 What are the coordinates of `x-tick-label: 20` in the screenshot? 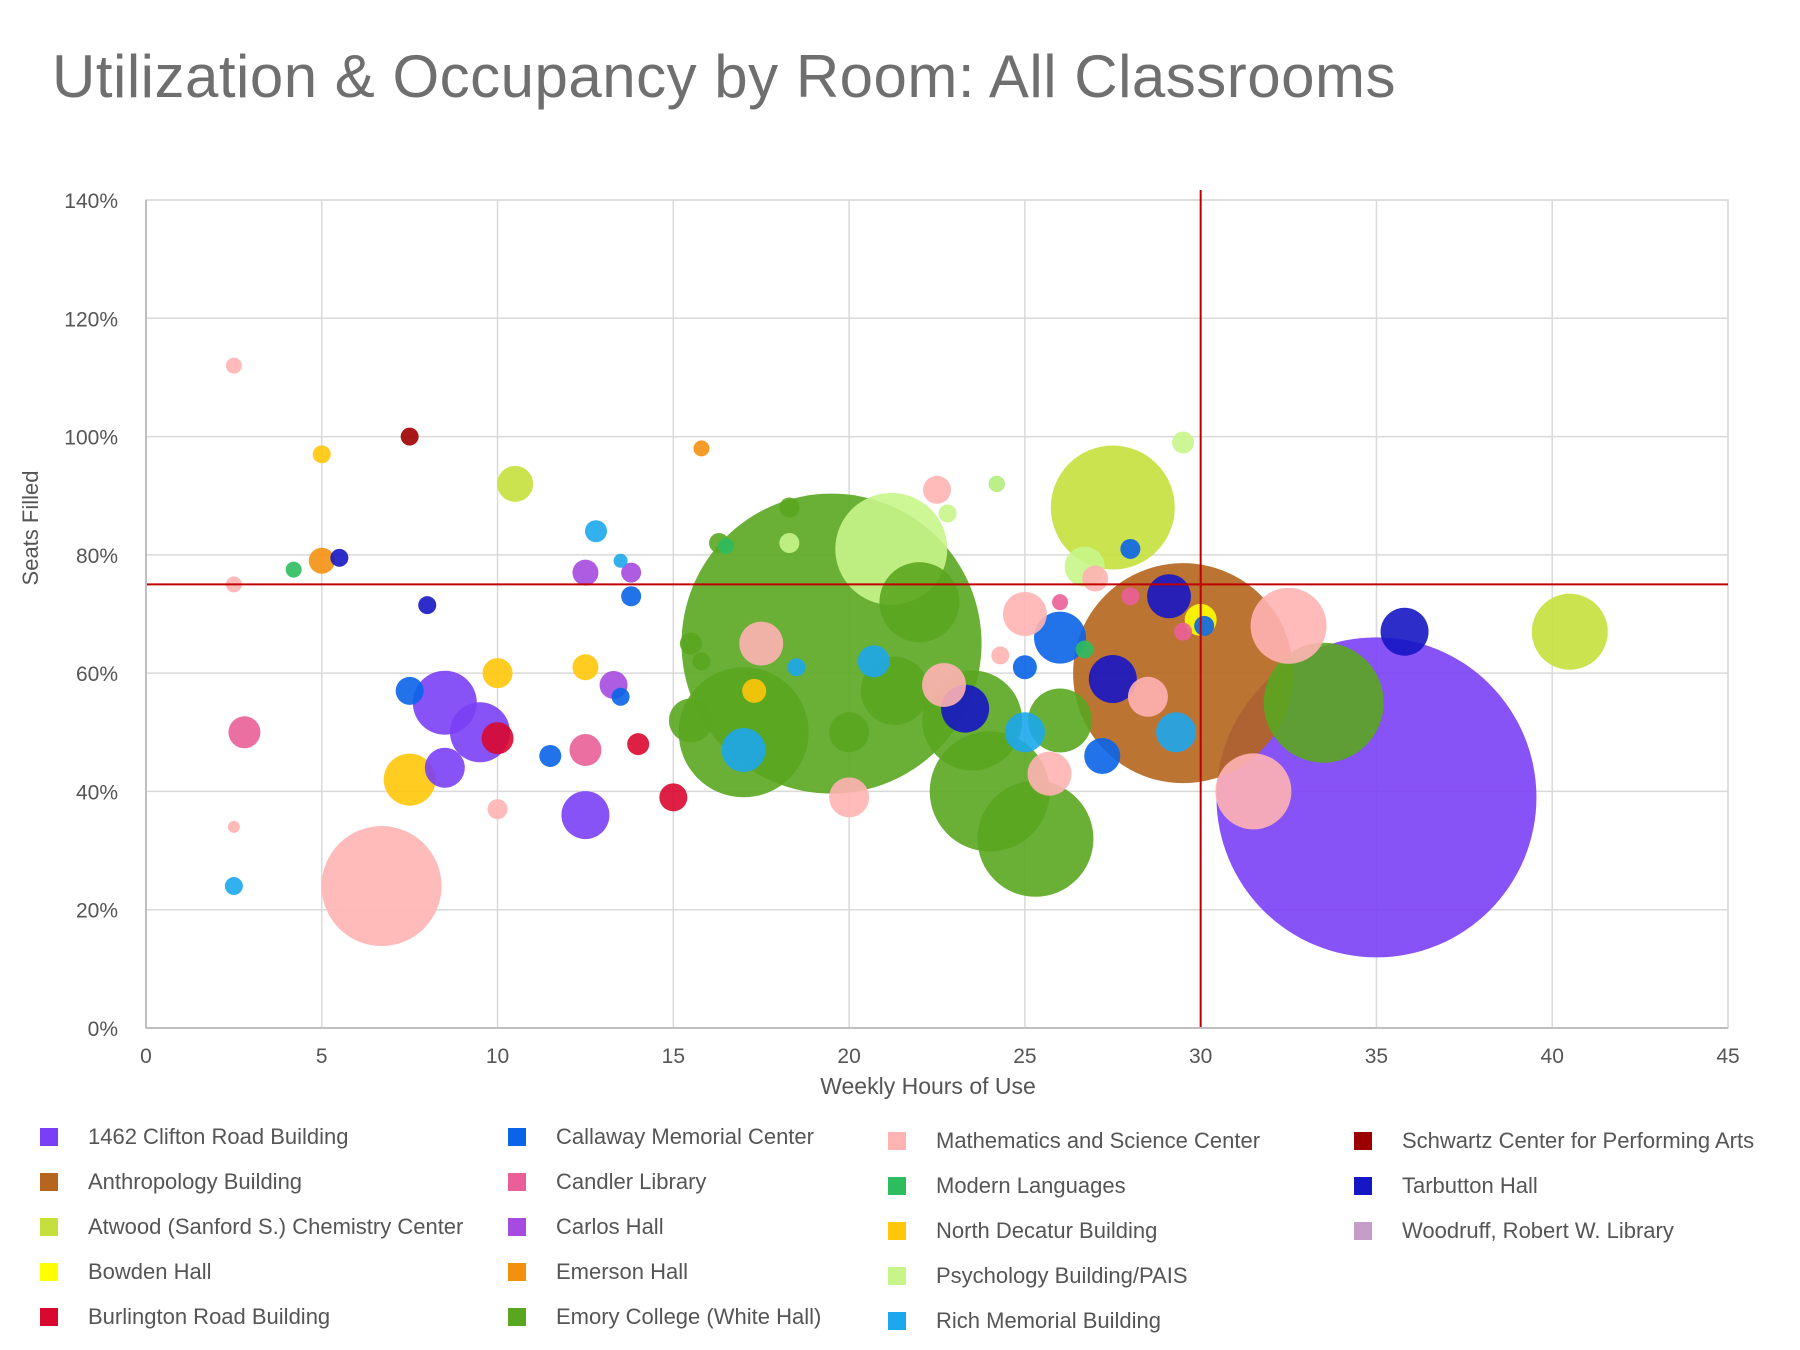 It's located at (848, 1056).